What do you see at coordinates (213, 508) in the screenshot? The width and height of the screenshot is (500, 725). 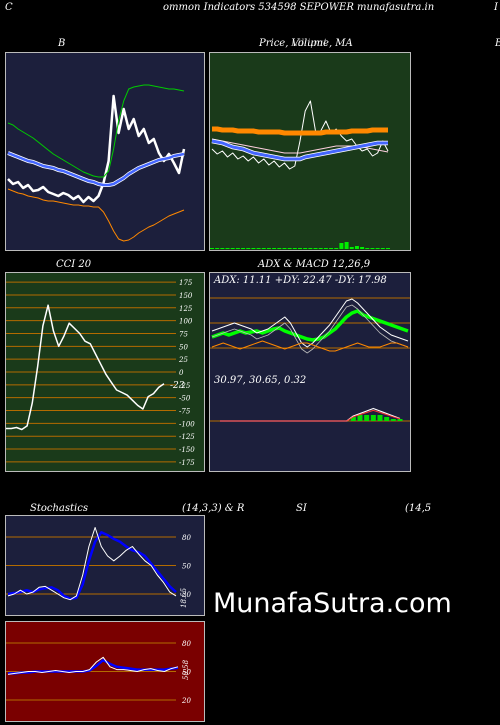 I see `stoch-params: (14,3,3) & R` at bounding box center [213, 508].